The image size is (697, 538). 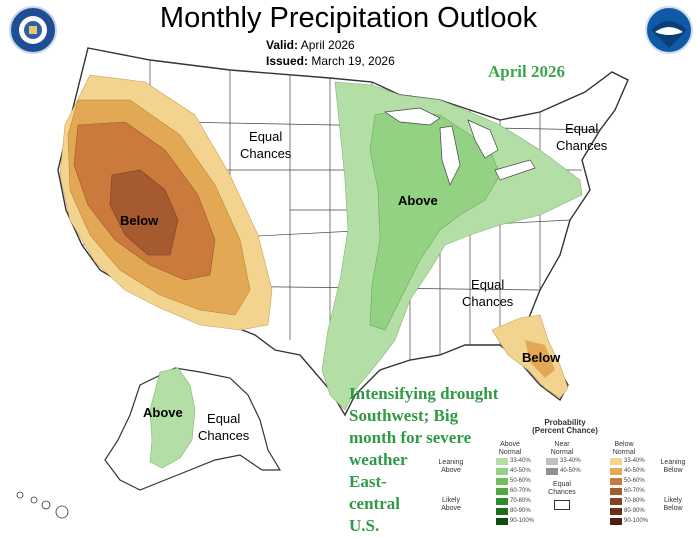 I want to click on label-above-central: Above, so click(x=418, y=200).